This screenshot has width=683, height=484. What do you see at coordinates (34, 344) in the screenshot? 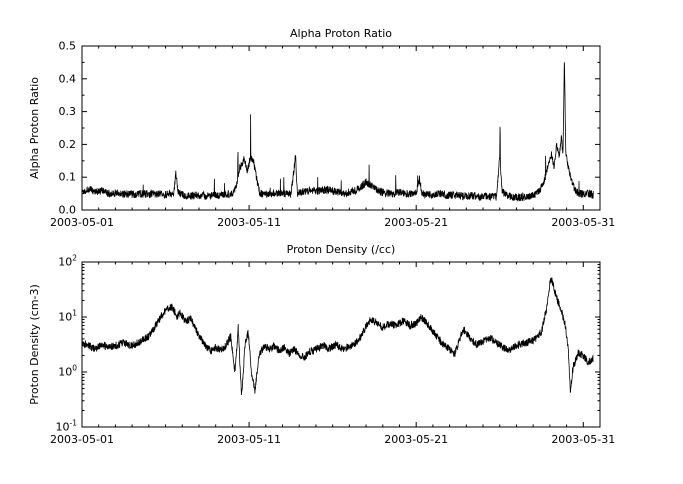
I see `proton-density-ylabel: Proton Density (cm-3)` at bounding box center [34, 344].